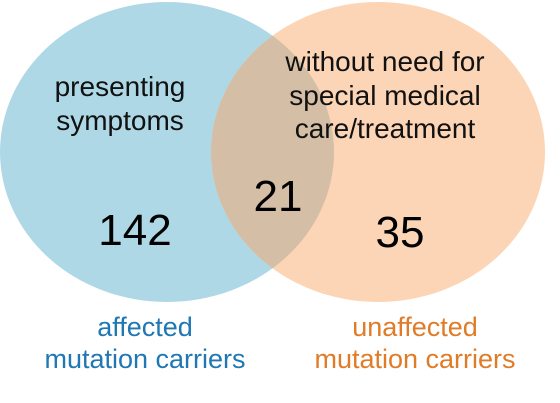  What do you see at coordinates (120, 103) in the screenshot?
I see `presenting-symptoms-label: presenting symptoms` at bounding box center [120, 103].